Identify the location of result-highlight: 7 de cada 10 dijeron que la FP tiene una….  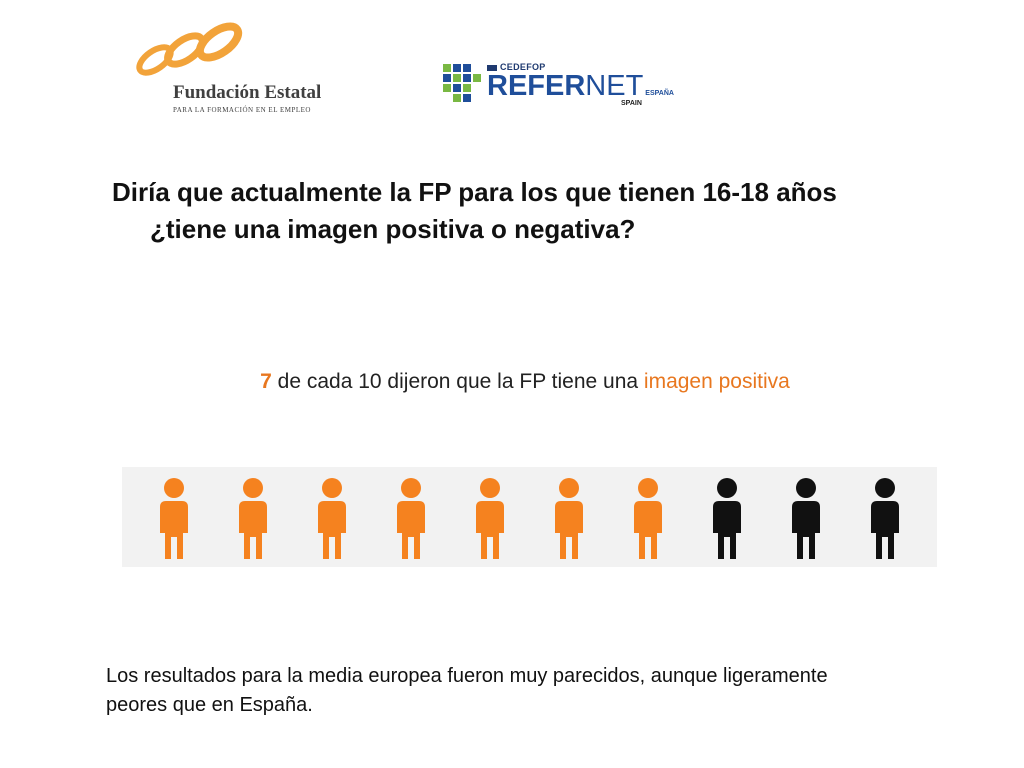
(512, 382).